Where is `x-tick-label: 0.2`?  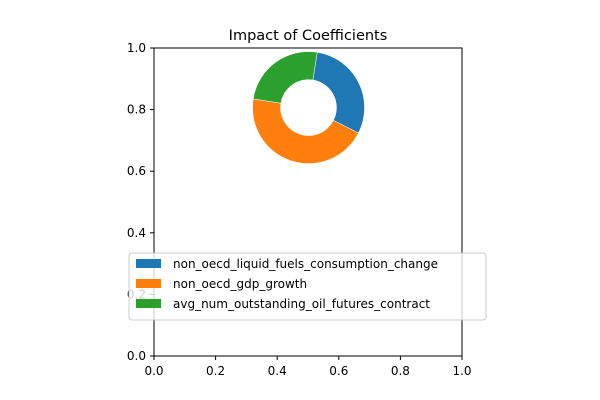
x-tick-label: 0.2 is located at coordinates (215, 371).